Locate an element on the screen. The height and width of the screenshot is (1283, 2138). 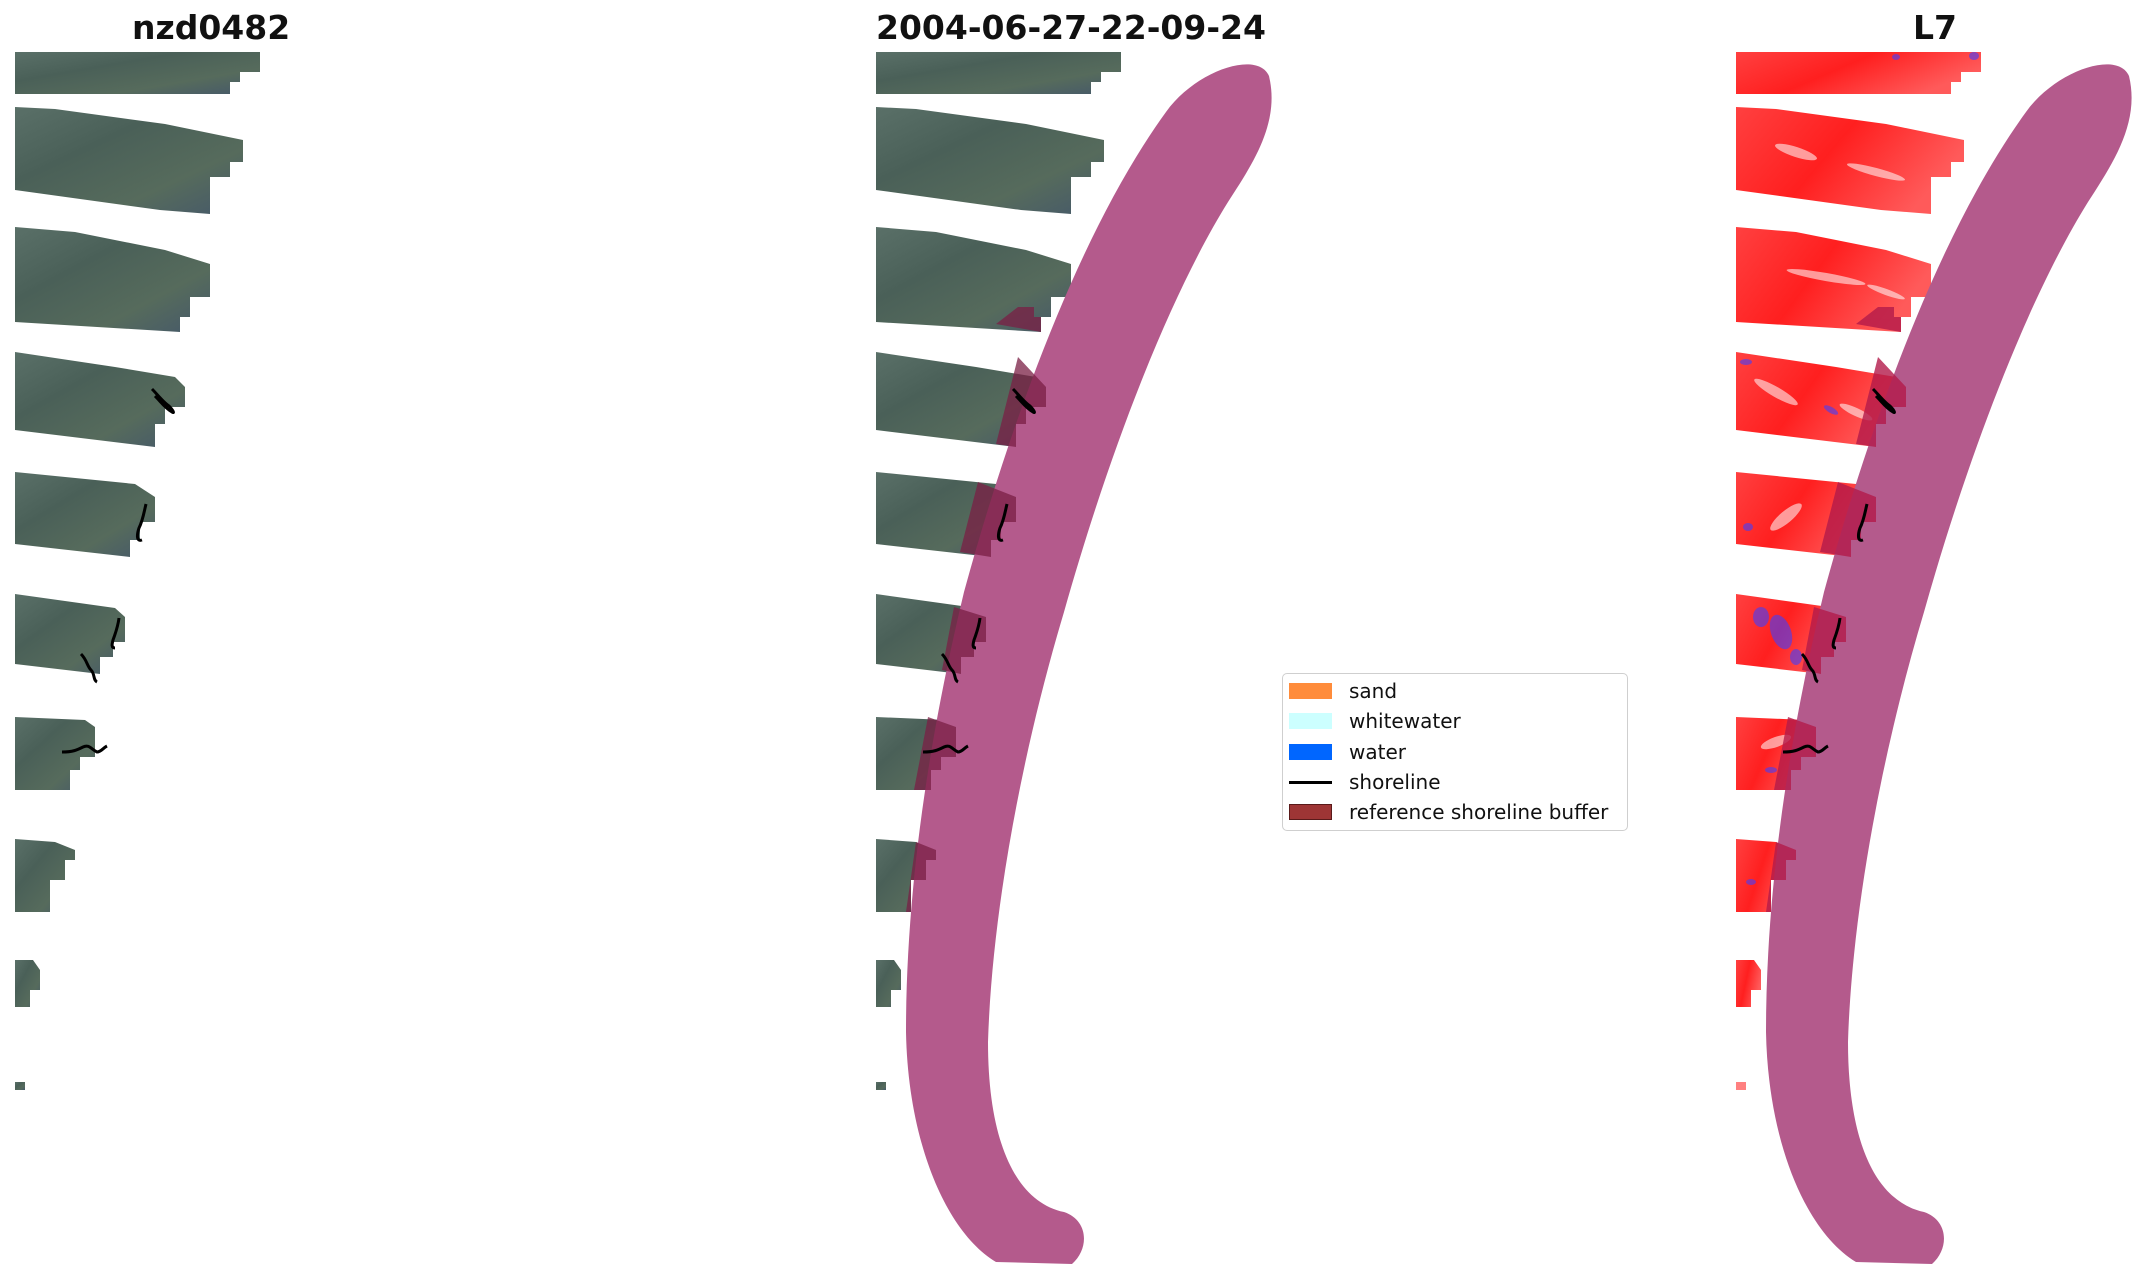
legend-item-reference-buffer: reference shoreline buffer is located at coordinates (1448, 812).